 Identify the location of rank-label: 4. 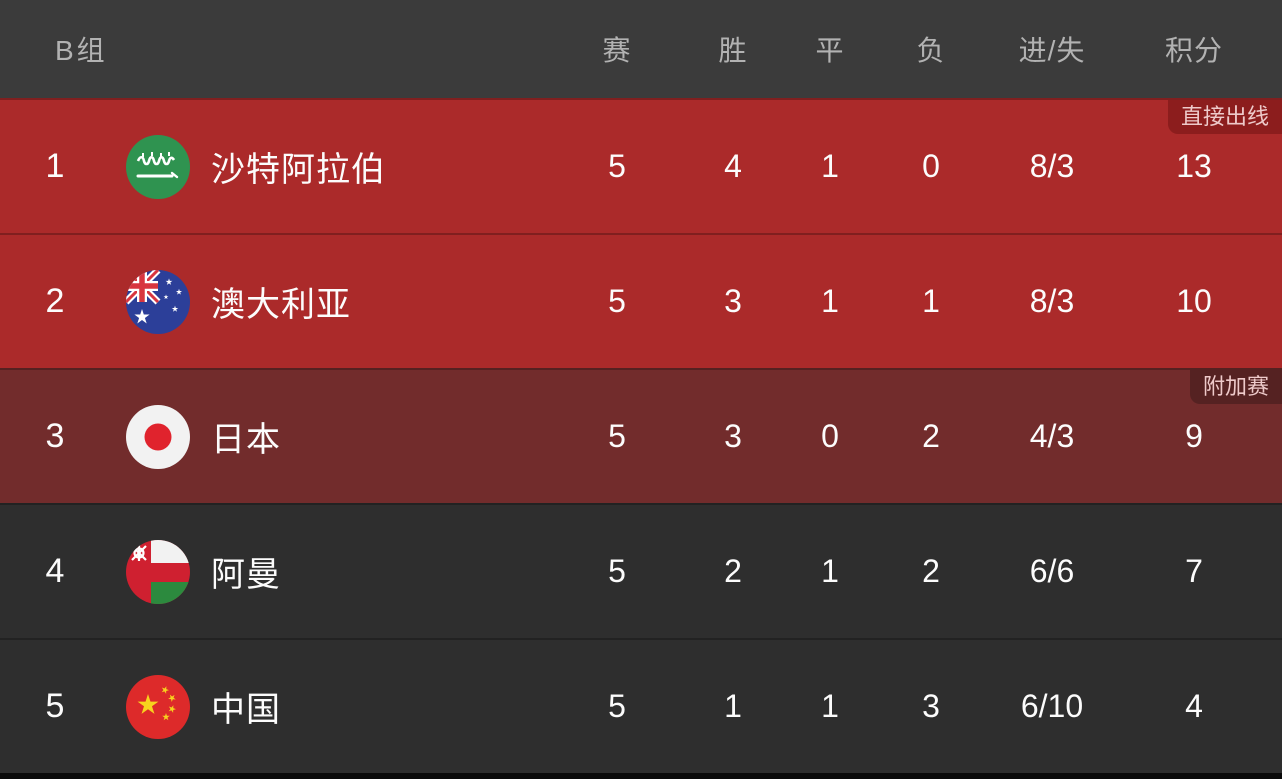
(55, 571).